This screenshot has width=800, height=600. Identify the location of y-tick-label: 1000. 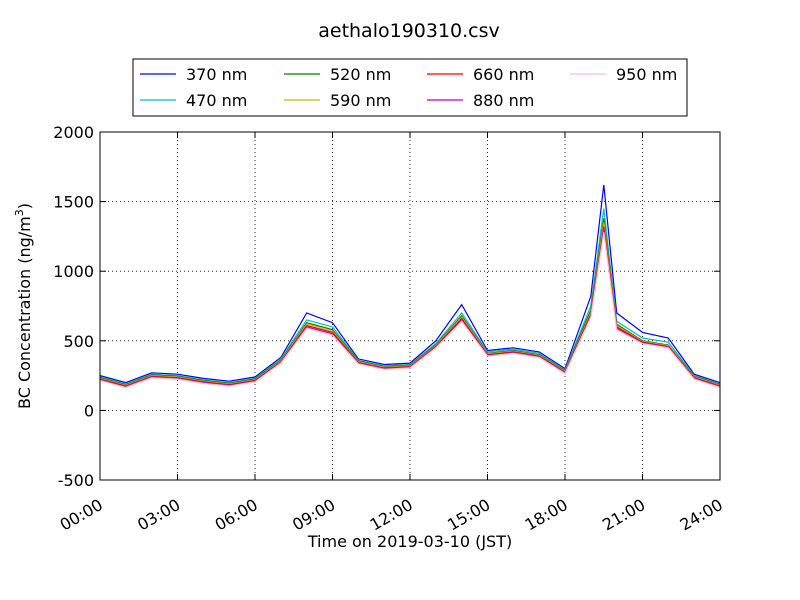
(73, 271).